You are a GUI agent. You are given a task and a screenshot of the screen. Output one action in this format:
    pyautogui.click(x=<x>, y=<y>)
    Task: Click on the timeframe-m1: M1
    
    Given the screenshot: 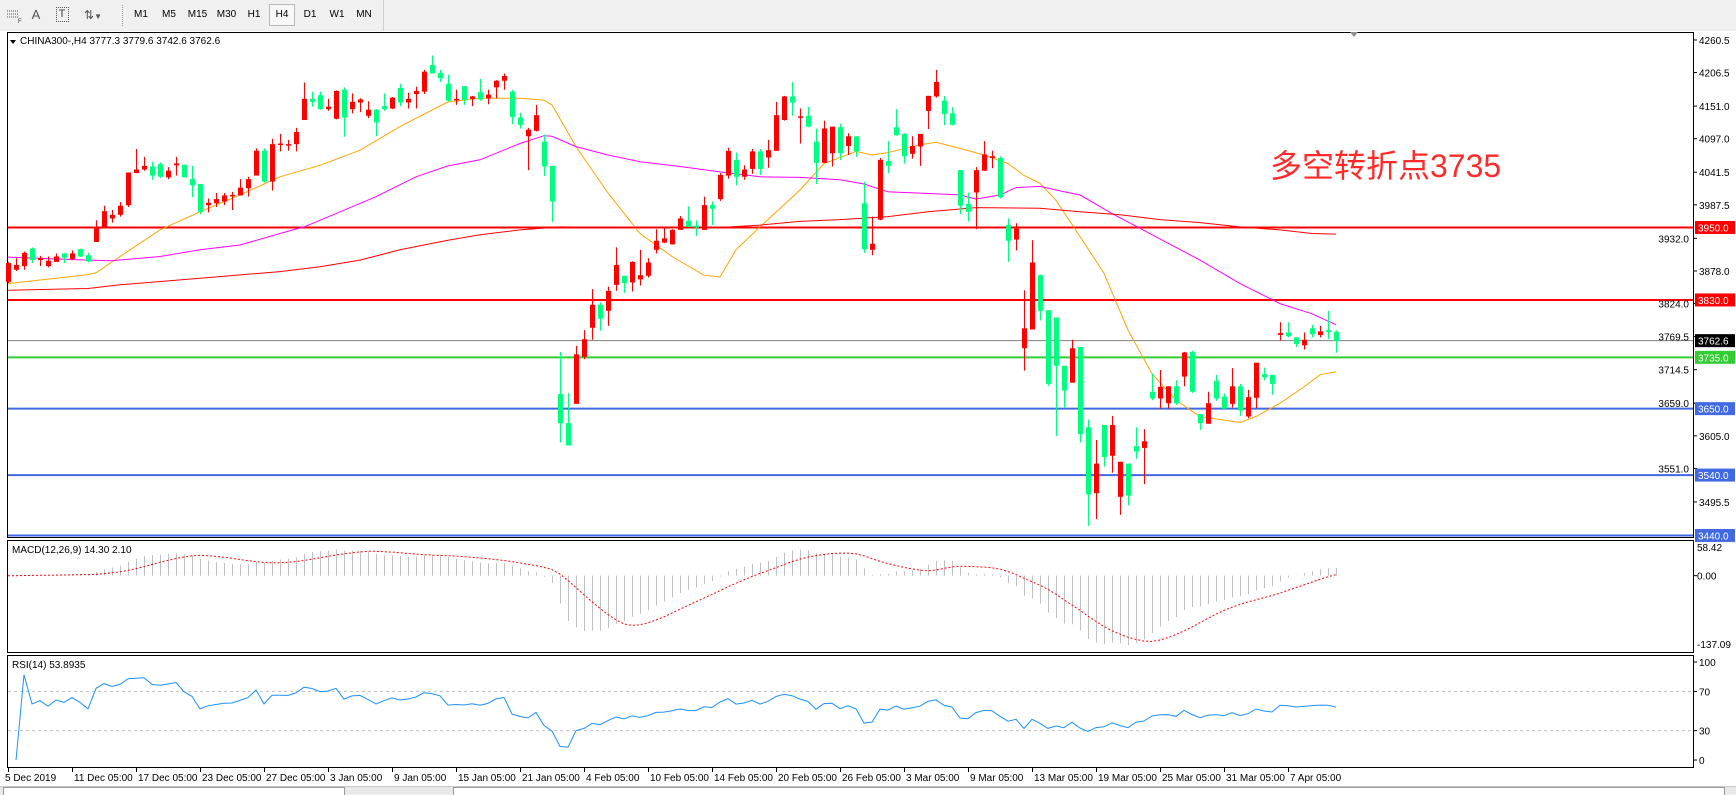 What is the action you would take?
    pyautogui.click(x=141, y=14)
    